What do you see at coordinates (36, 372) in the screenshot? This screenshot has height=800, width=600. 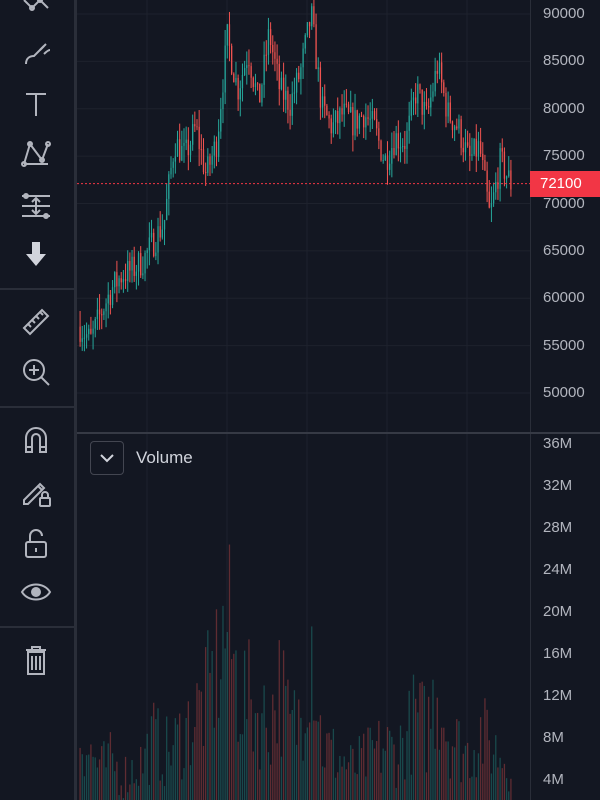 I see `zoom-in-icon` at bounding box center [36, 372].